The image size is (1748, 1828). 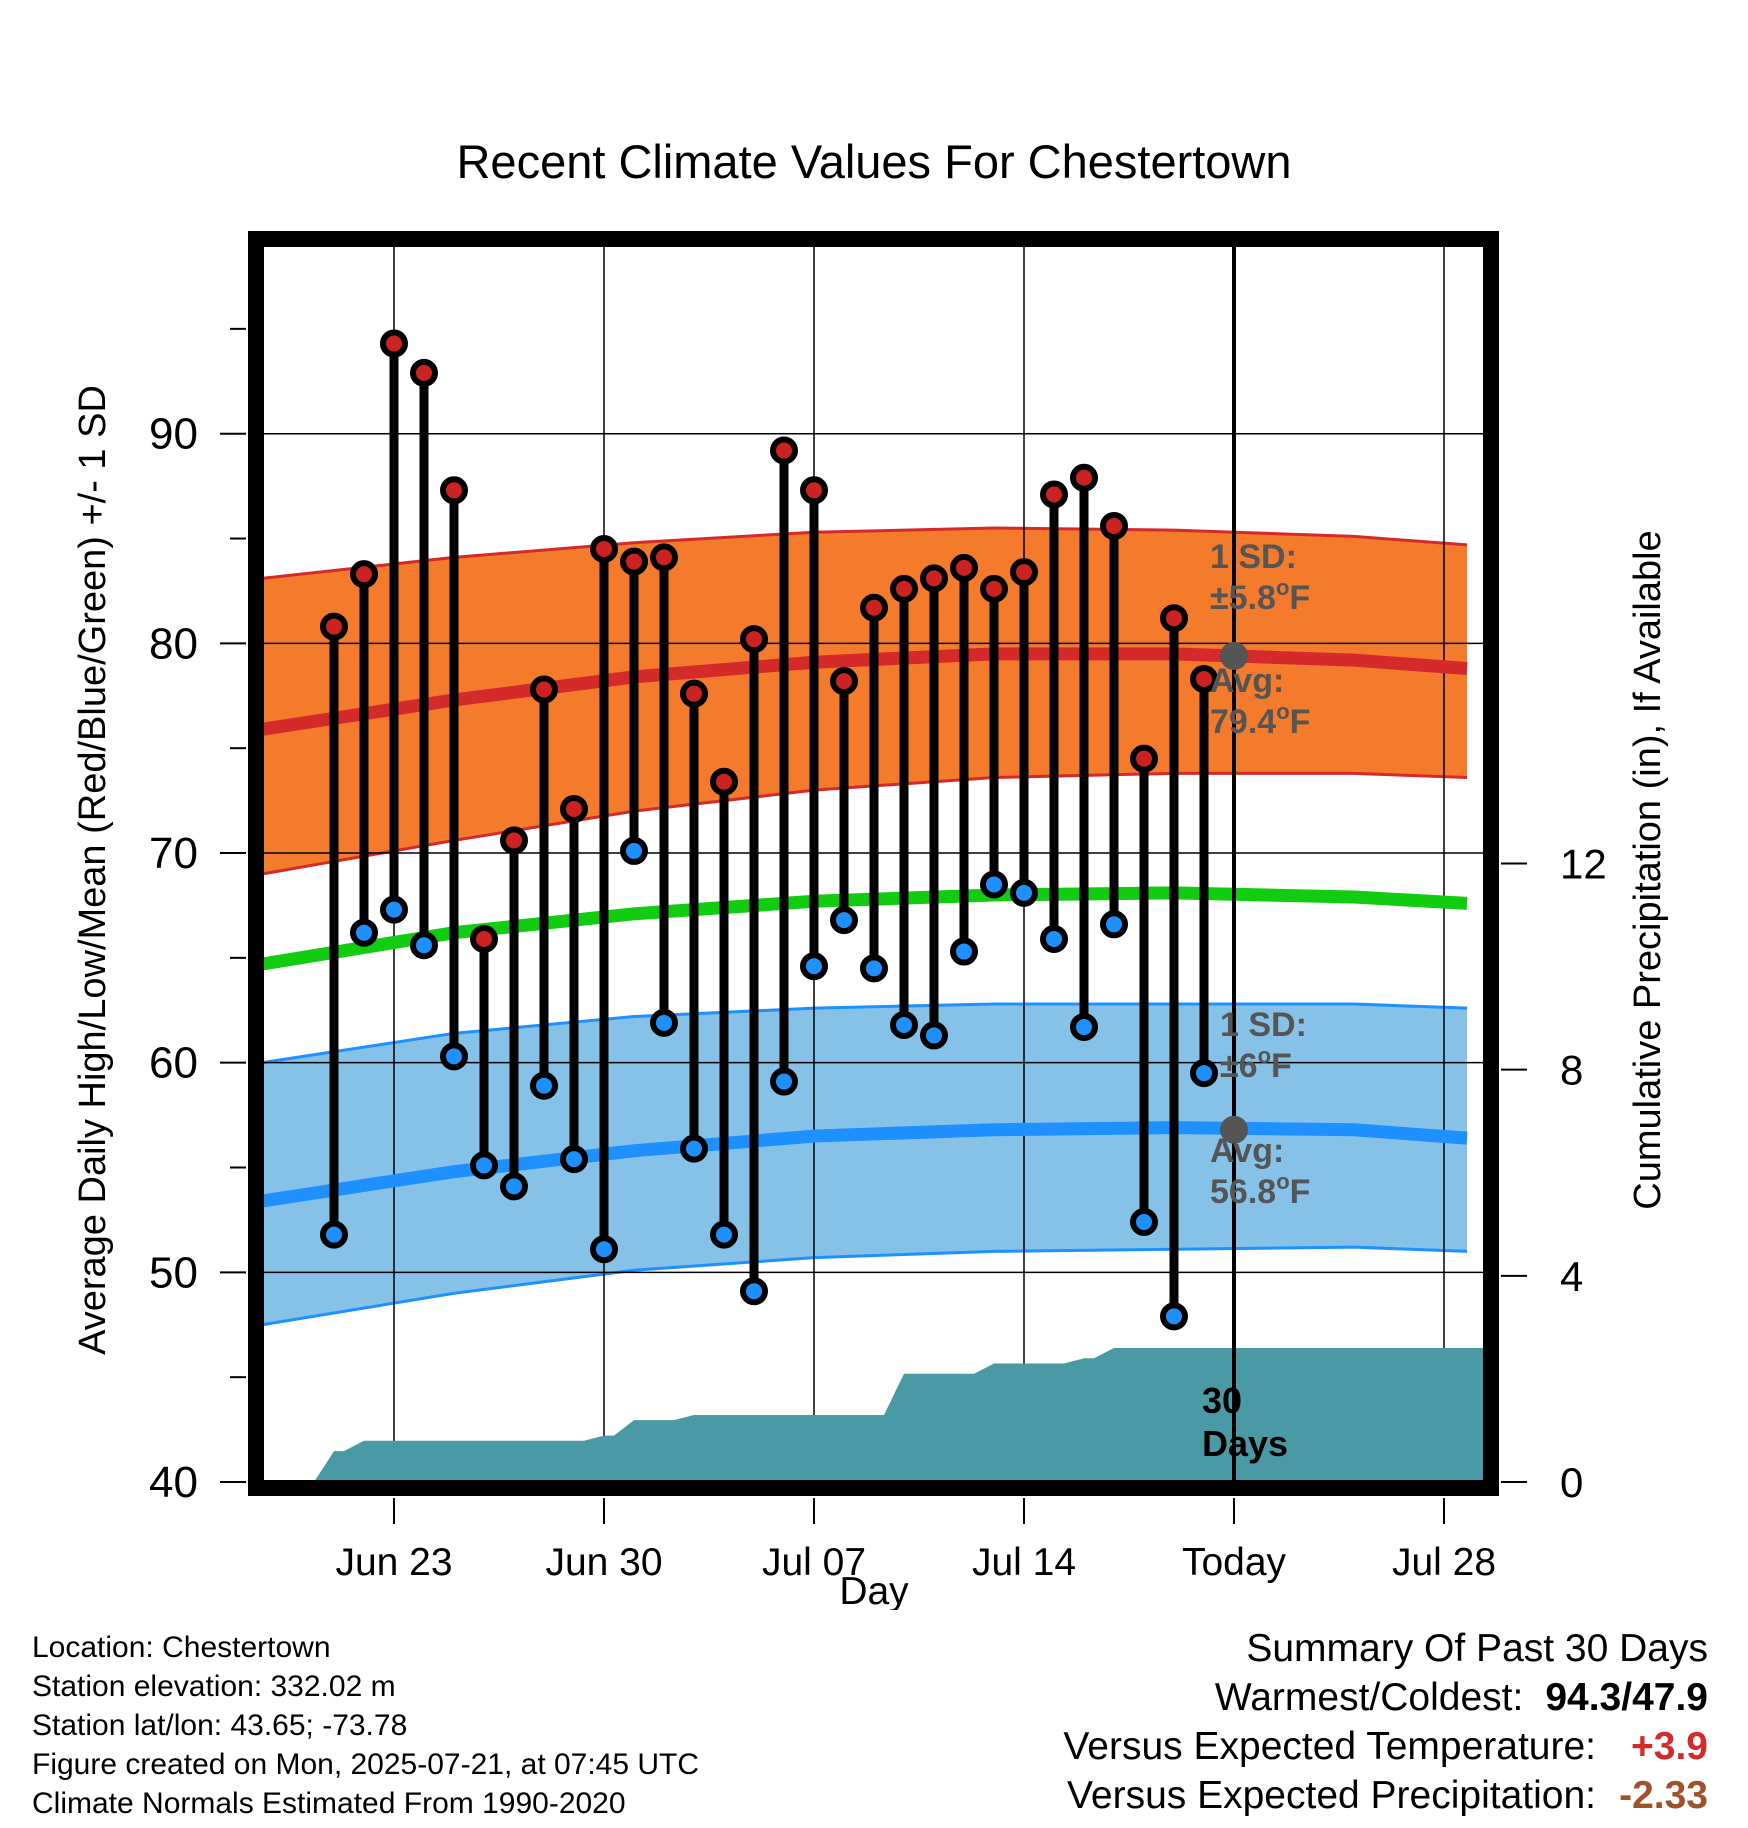 I want to click on x-axis-title: Day, so click(x=874, y=1590).